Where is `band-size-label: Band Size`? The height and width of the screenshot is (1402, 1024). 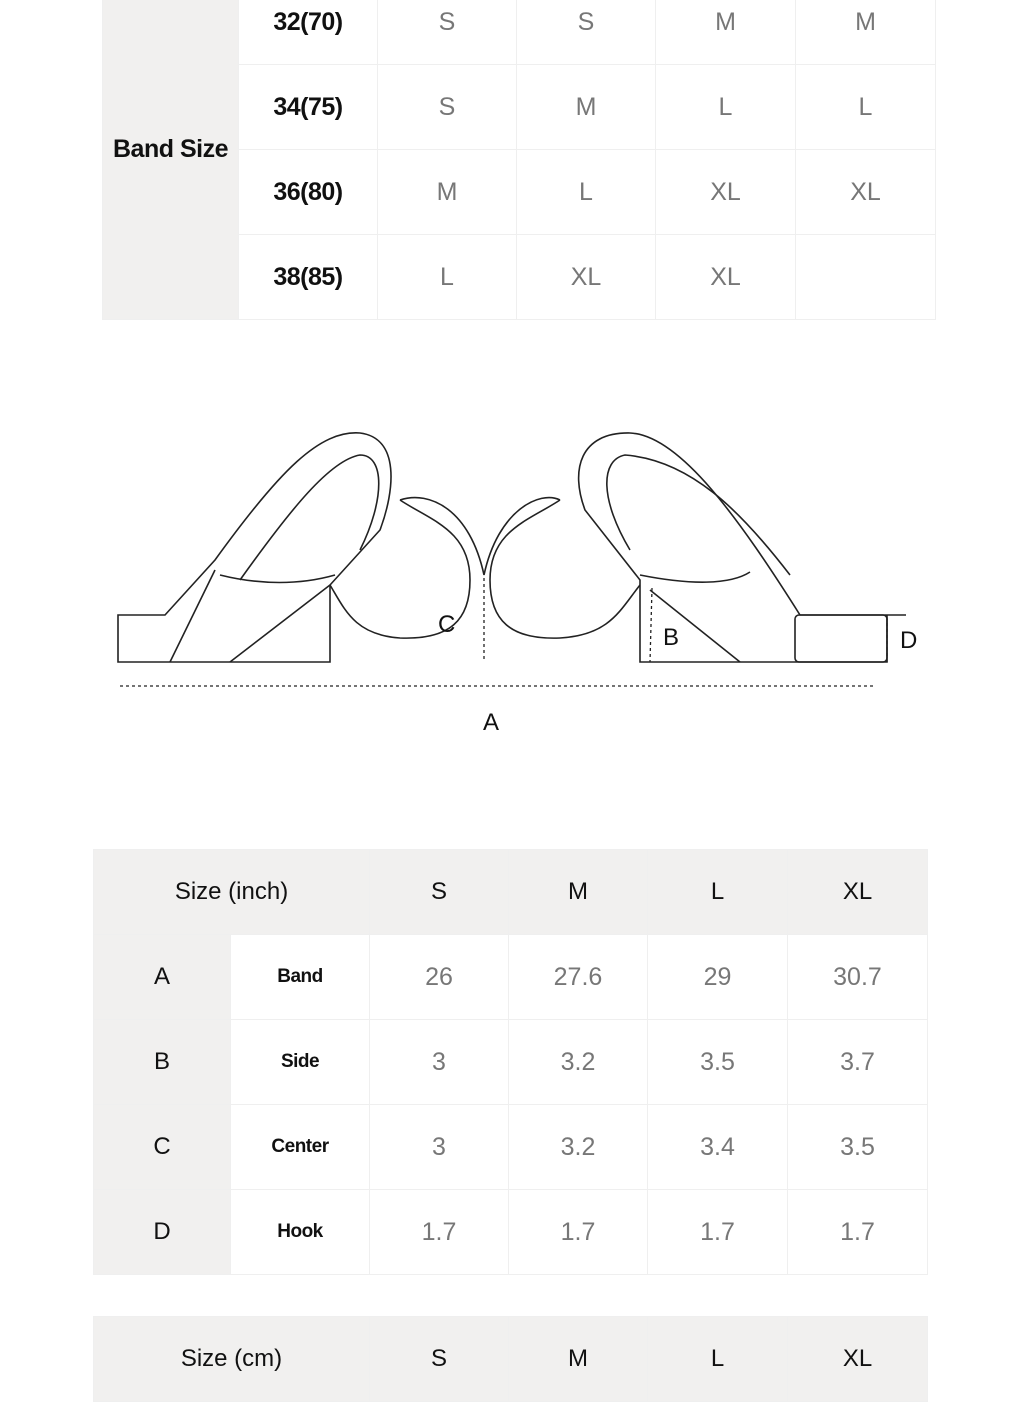
band-size-label: Band Size is located at coordinates (170, 160).